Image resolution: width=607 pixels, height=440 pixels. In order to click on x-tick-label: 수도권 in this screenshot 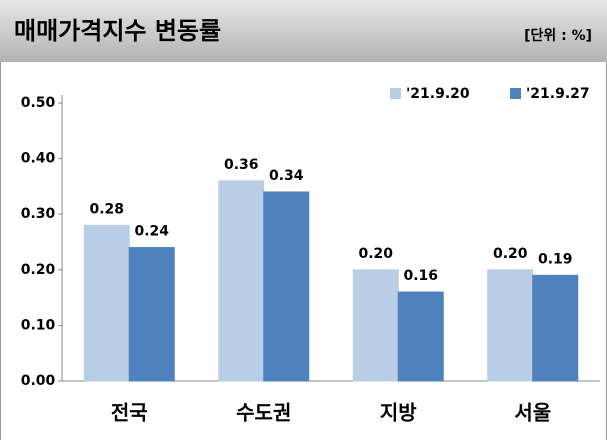, I will do `click(263, 413)`.